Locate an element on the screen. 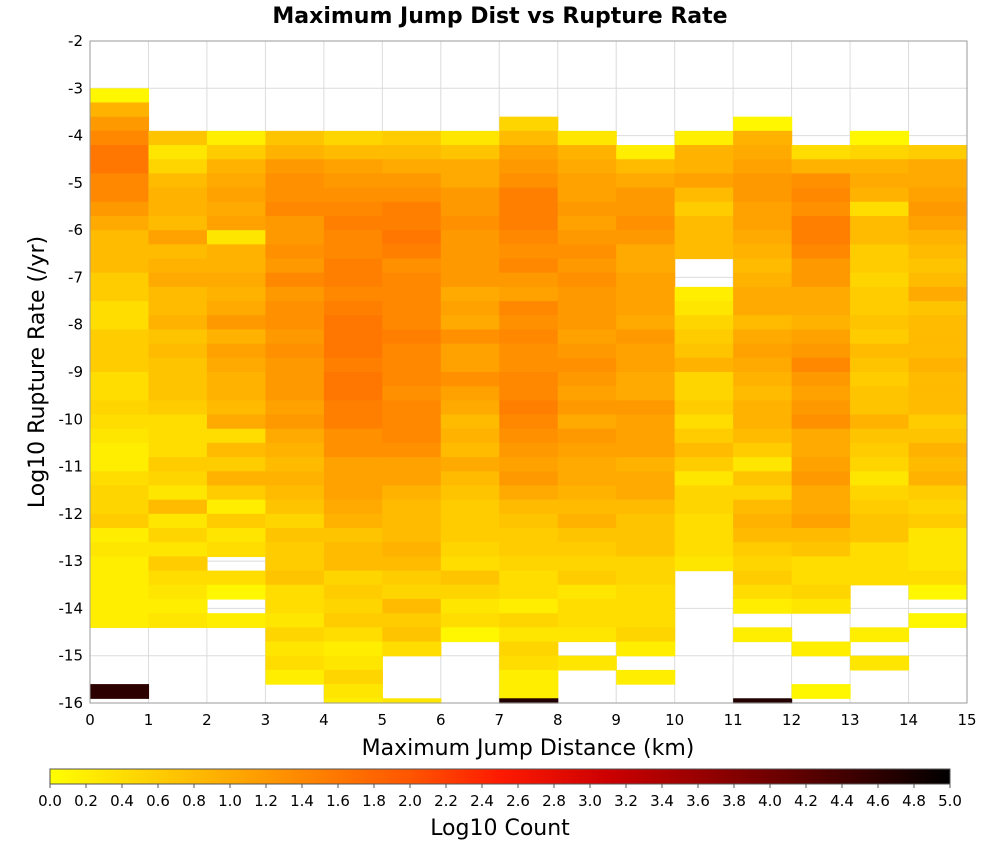 Image resolution: width=1000 pixels, height=850 pixels. colorbar-tick-label: 4.6 is located at coordinates (878, 801).